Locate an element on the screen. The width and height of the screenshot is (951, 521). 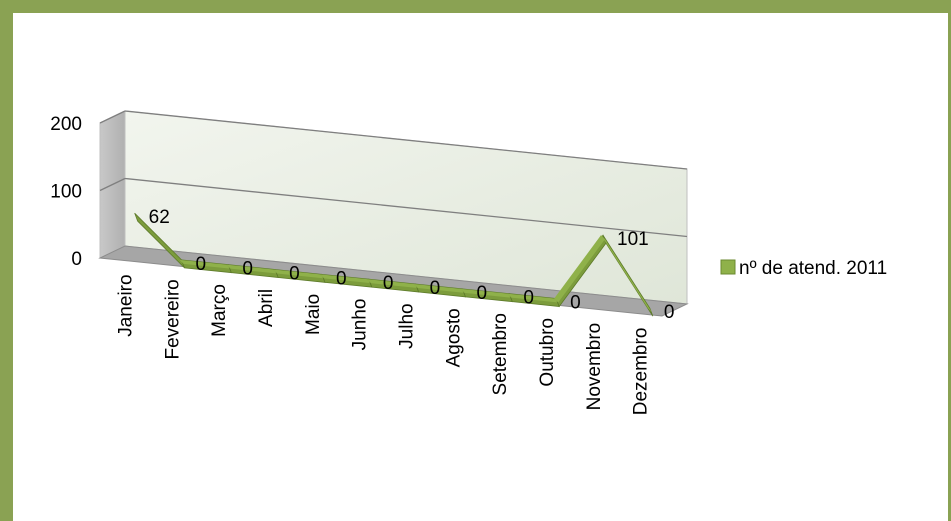
y-axis-ticks: 0 100 200 is located at coordinates (66, 192).